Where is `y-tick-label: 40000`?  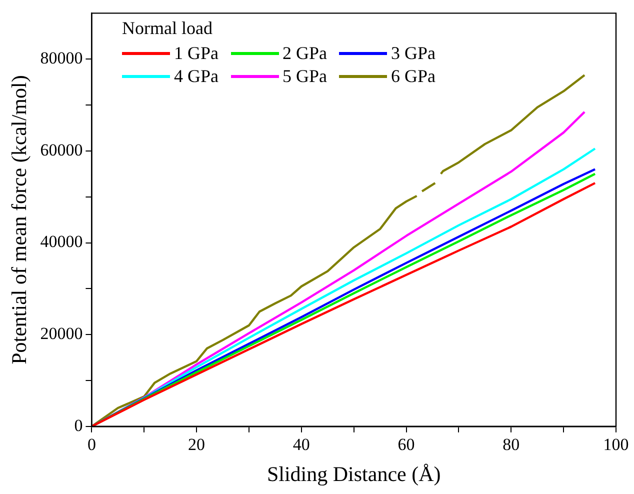
y-tick-label: 40000 is located at coordinates (61, 242).